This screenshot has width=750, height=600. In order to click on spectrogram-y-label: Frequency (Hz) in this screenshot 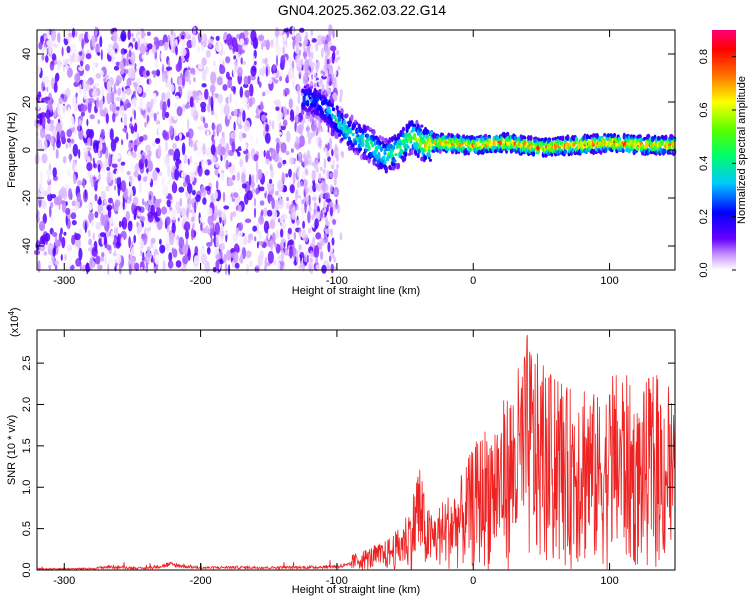, I will do `click(12, 150)`.